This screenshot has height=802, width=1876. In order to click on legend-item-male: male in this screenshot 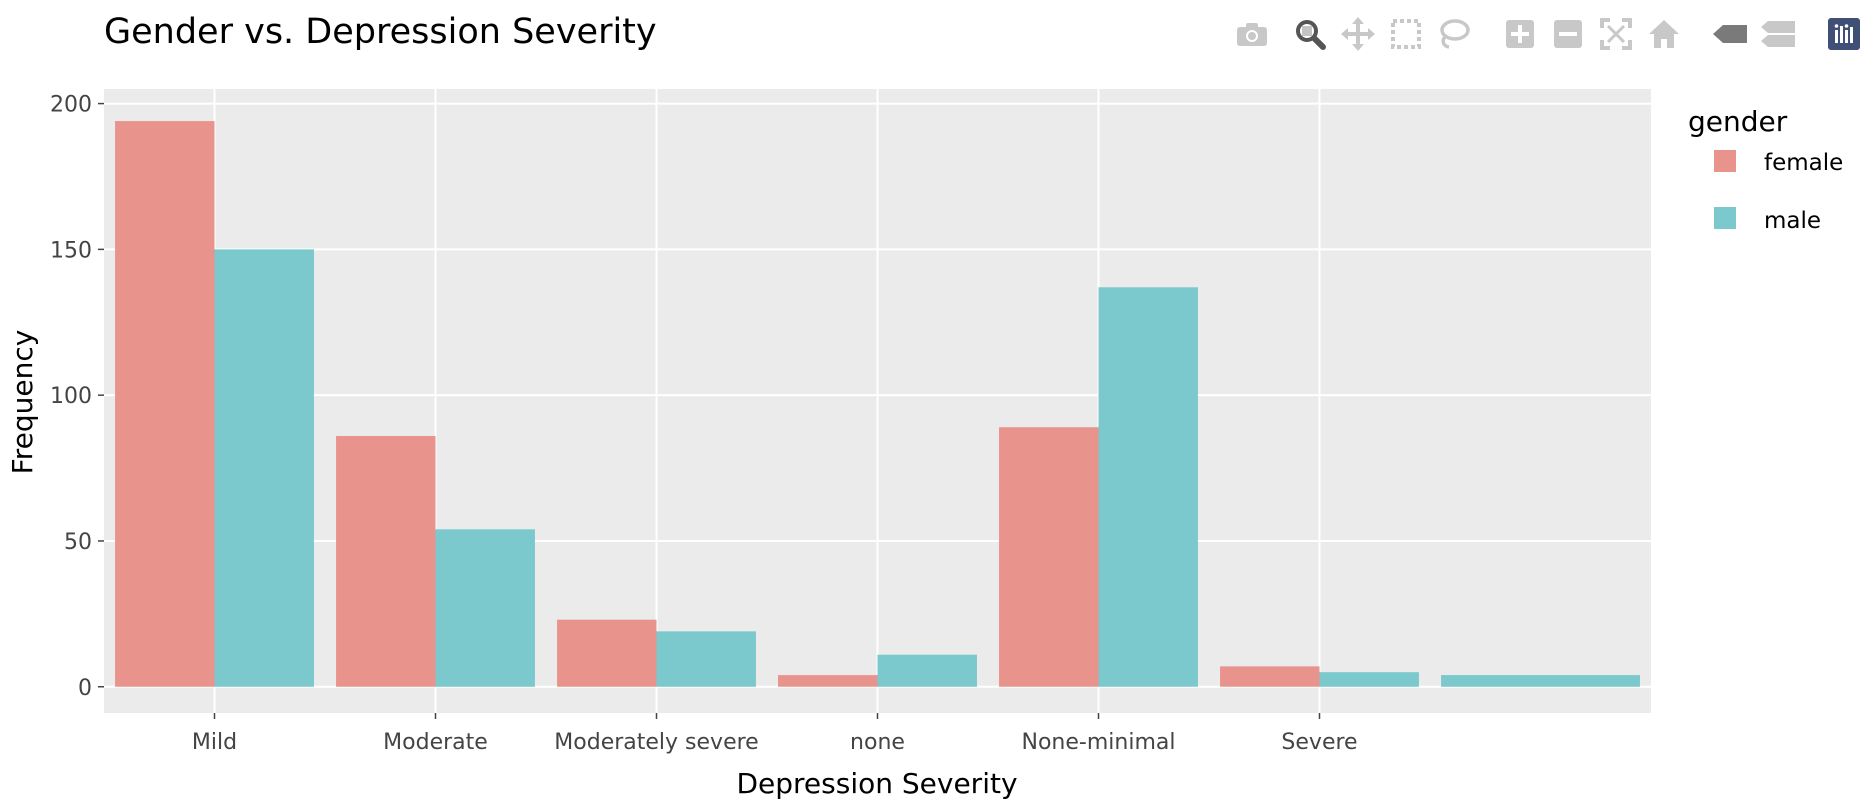, I will do `click(1767, 220)`.